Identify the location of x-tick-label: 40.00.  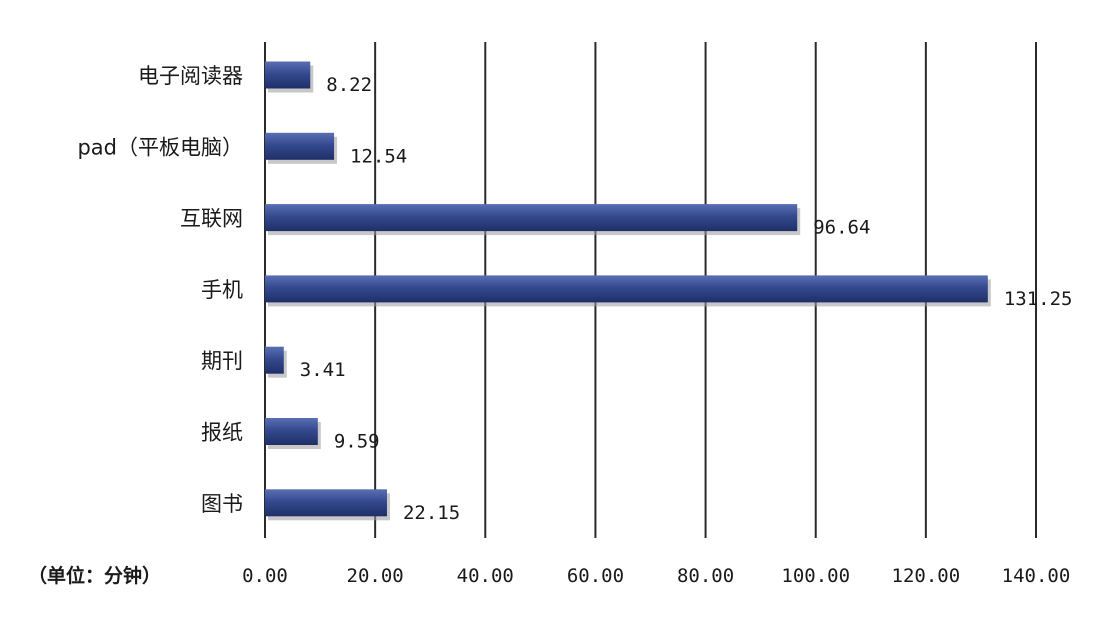
(485, 576).